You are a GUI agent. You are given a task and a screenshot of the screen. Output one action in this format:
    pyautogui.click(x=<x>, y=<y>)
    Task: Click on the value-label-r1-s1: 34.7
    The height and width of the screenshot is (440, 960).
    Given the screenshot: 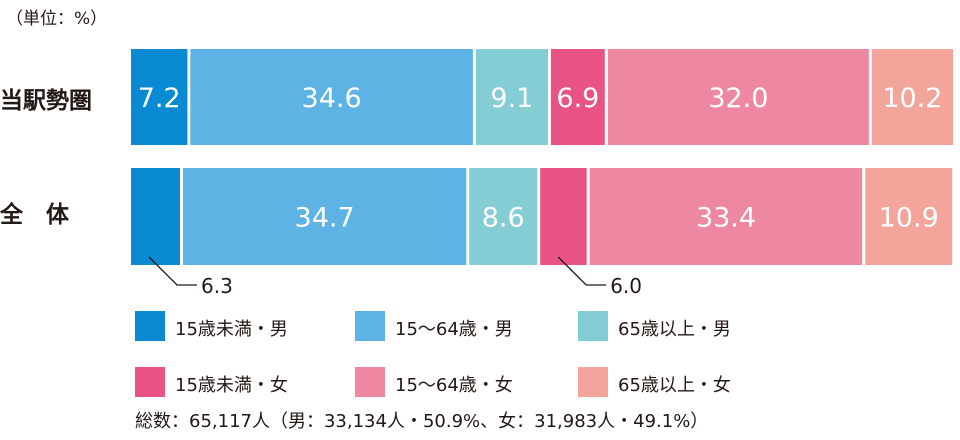 What is the action you would take?
    pyautogui.click(x=325, y=218)
    